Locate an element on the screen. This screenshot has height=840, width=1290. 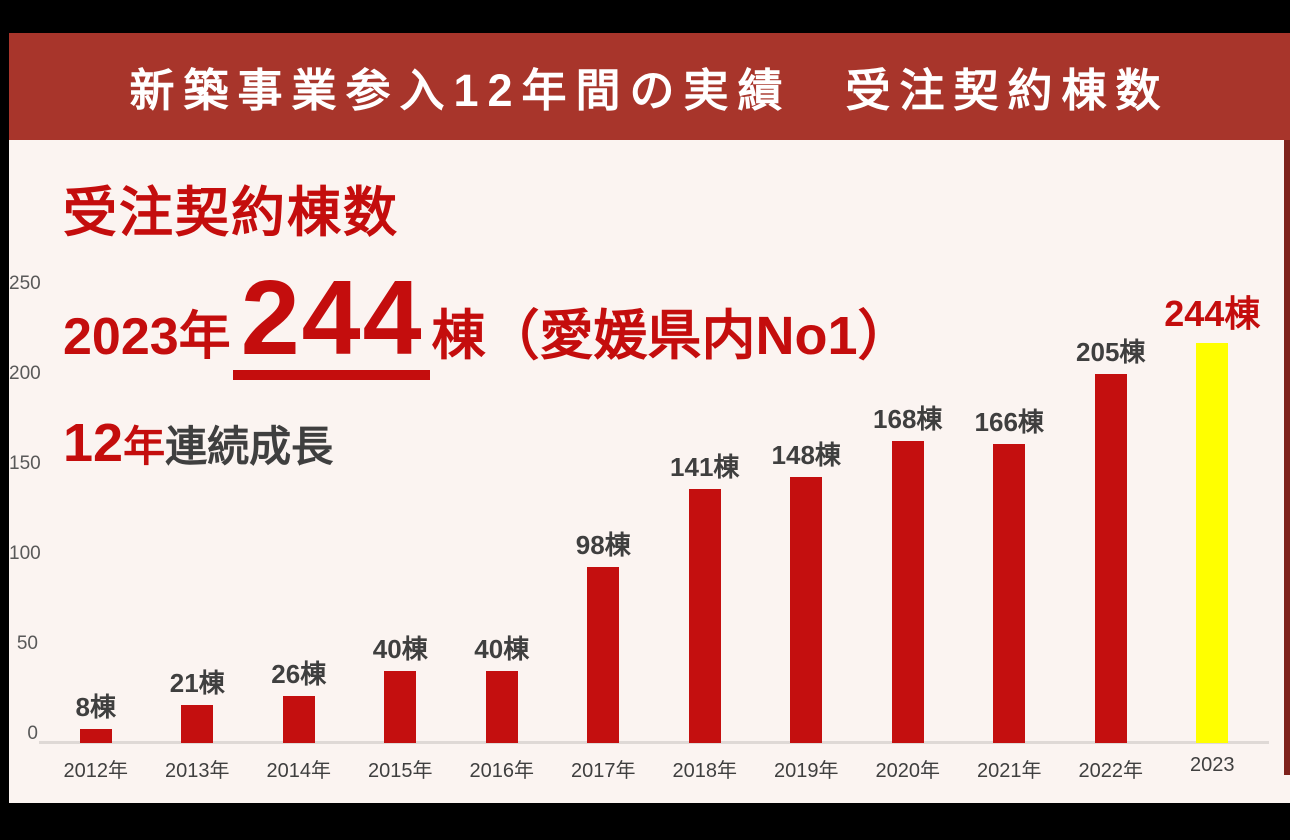
bar-value-label: 205棟 is located at coordinates (1111, 352).